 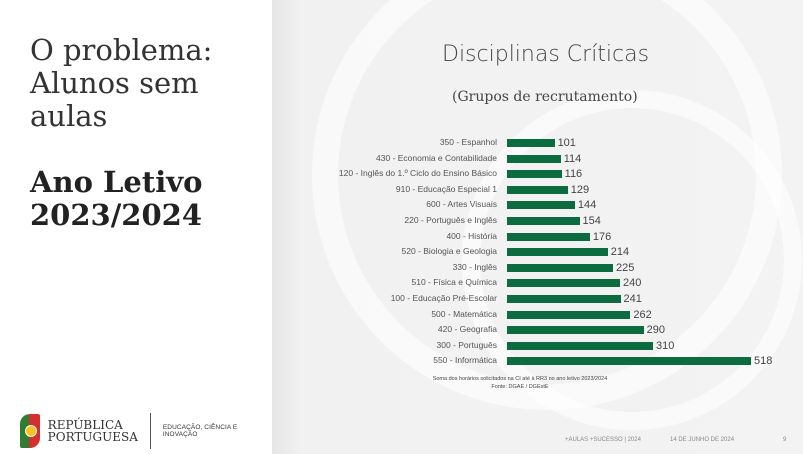 What do you see at coordinates (200, 431) in the screenshot?
I see `ministry-name: EDUCAÇÃO, CIÊNCIA E INOVAÇÃO` at bounding box center [200, 431].